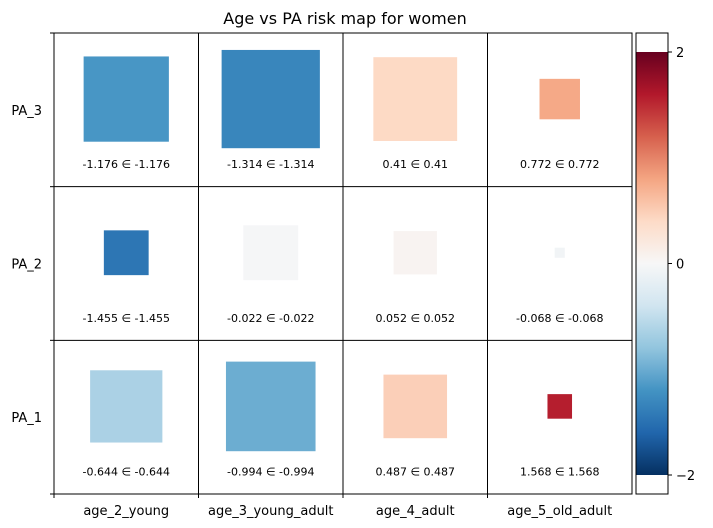 The image size is (713, 528). I want to click on cell-square-PA_2-age_4_adult, so click(415, 253).